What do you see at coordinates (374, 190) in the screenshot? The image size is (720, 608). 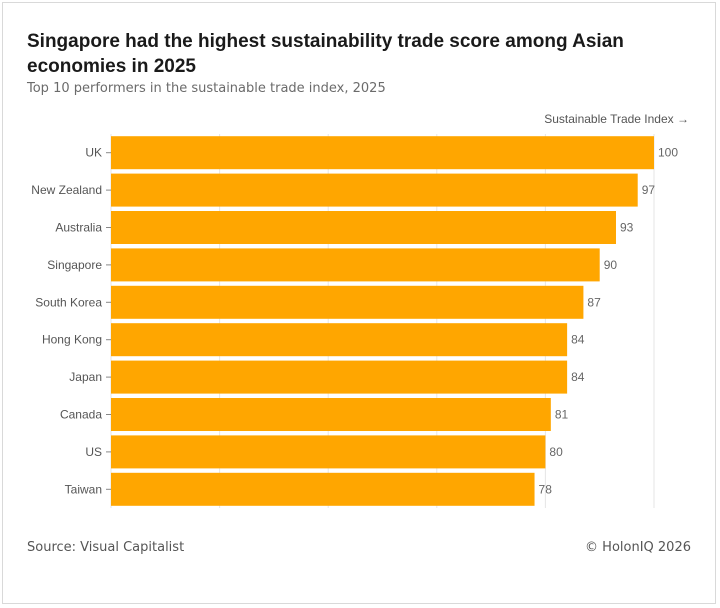 I see `bar-new-zealand` at bounding box center [374, 190].